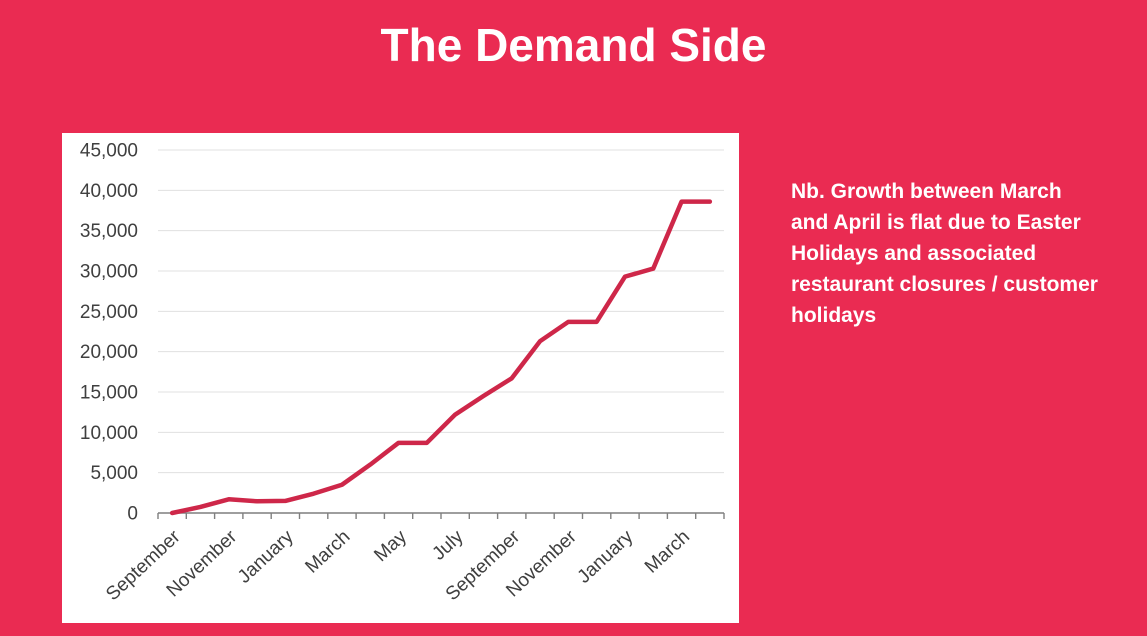 The height and width of the screenshot is (636, 1147). I want to click on page-title: The Demand Side, so click(573, 45).